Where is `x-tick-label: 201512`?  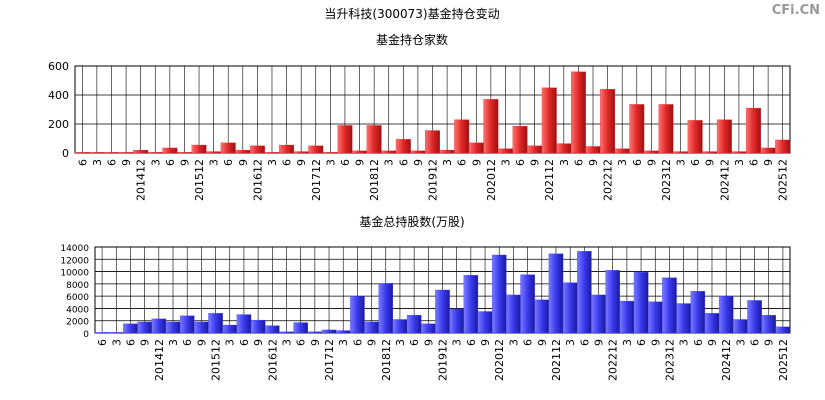 x-tick-label: 201512 is located at coordinates (199, 180).